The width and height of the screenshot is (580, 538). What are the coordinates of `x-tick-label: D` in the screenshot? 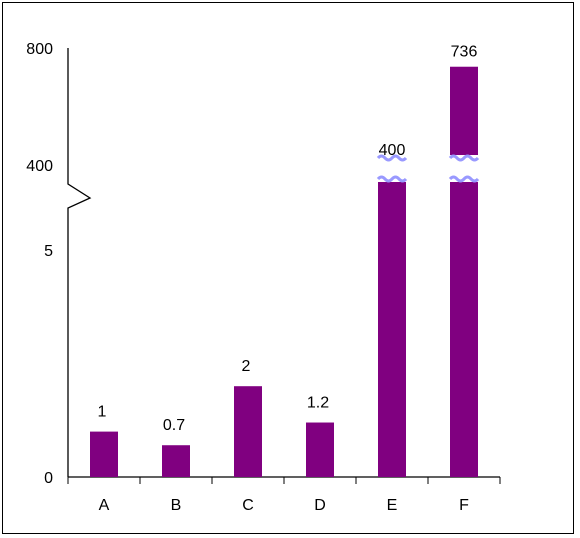 It's located at (320, 505).